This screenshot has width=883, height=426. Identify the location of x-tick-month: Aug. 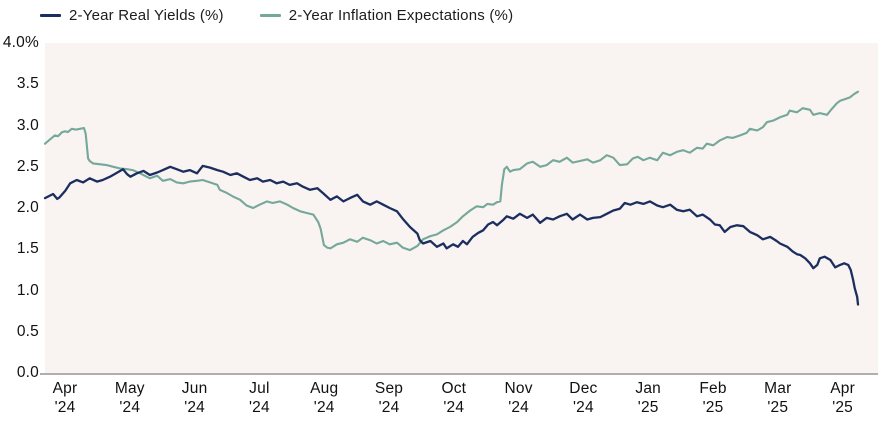
(324, 388).